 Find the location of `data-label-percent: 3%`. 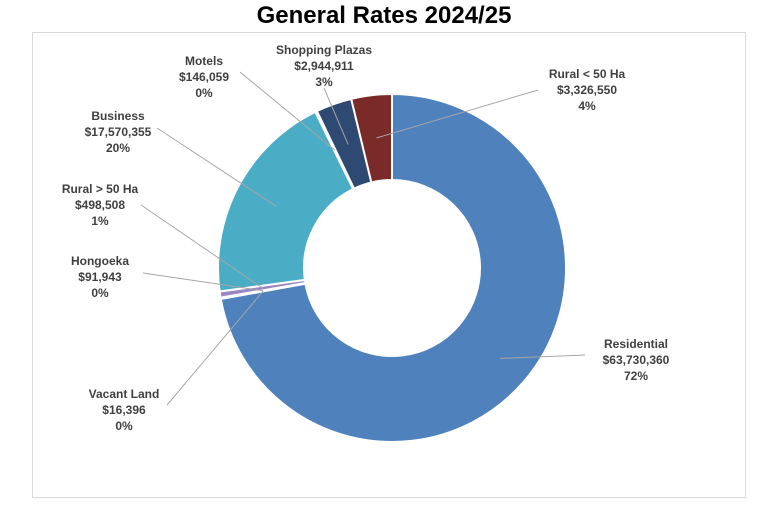

data-label-percent: 3% is located at coordinates (324, 82).